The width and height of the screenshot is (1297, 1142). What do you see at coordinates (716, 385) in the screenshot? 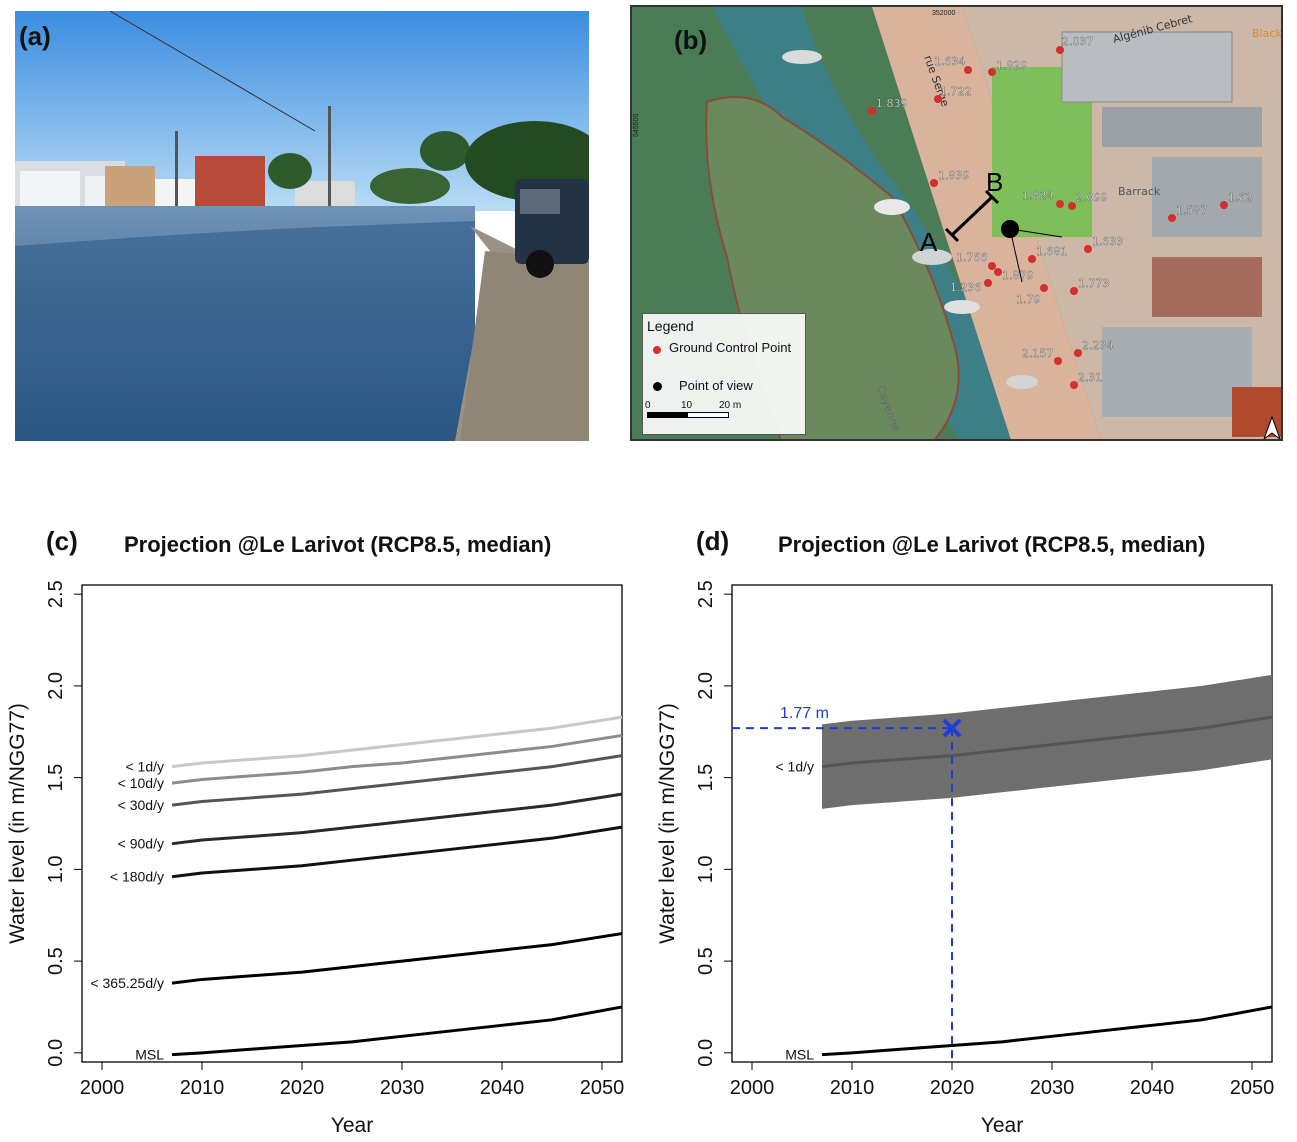
I see `legend-pov-label: Point of view` at bounding box center [716, 385].